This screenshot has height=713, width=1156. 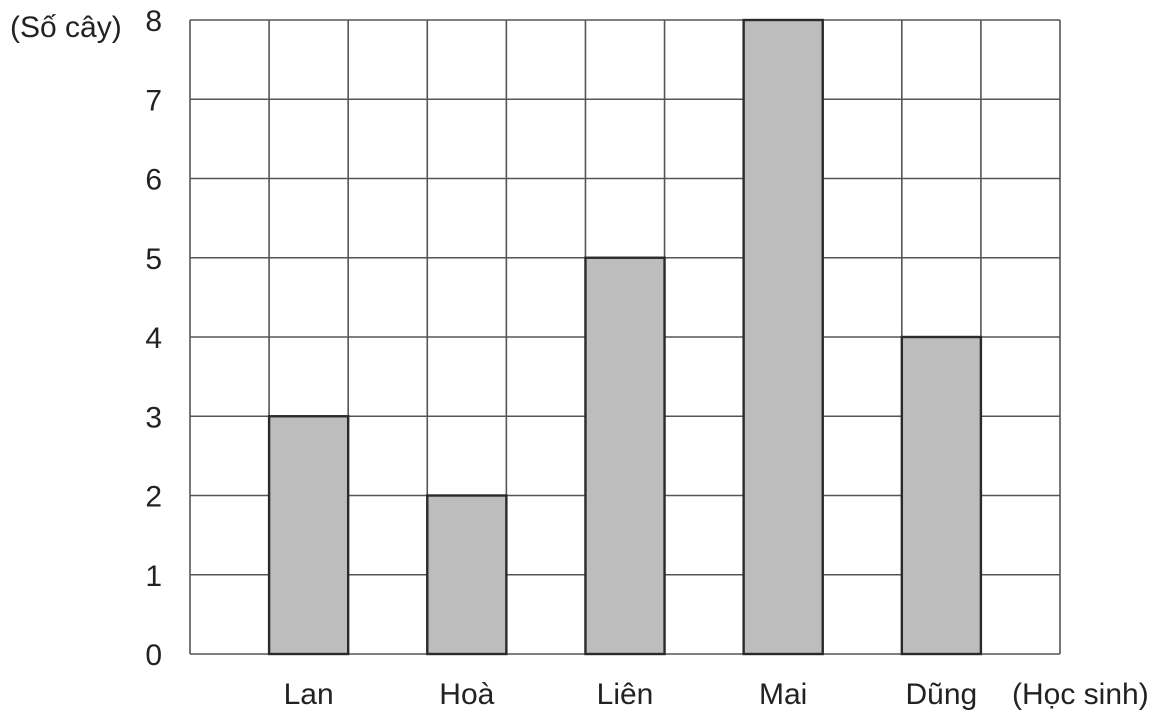 I want to click on y-axis-label: (Số cây), so click(x=66, y=27).